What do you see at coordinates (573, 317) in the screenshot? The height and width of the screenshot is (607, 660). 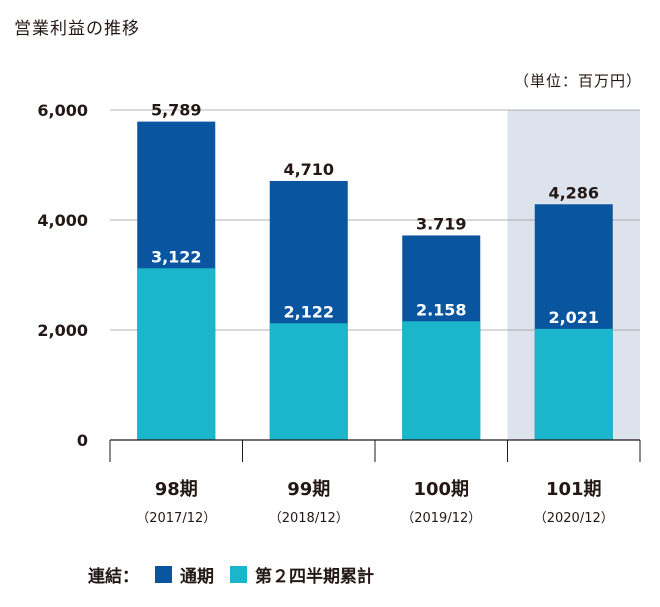 I see `data-label-q2: 2,021` at bounding box center [573, 317].